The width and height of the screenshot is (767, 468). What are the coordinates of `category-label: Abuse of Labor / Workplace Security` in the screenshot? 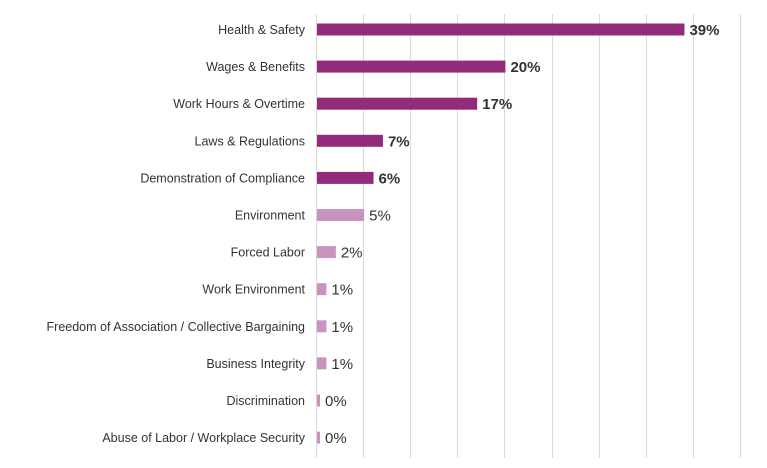 It's located at (203, 438).